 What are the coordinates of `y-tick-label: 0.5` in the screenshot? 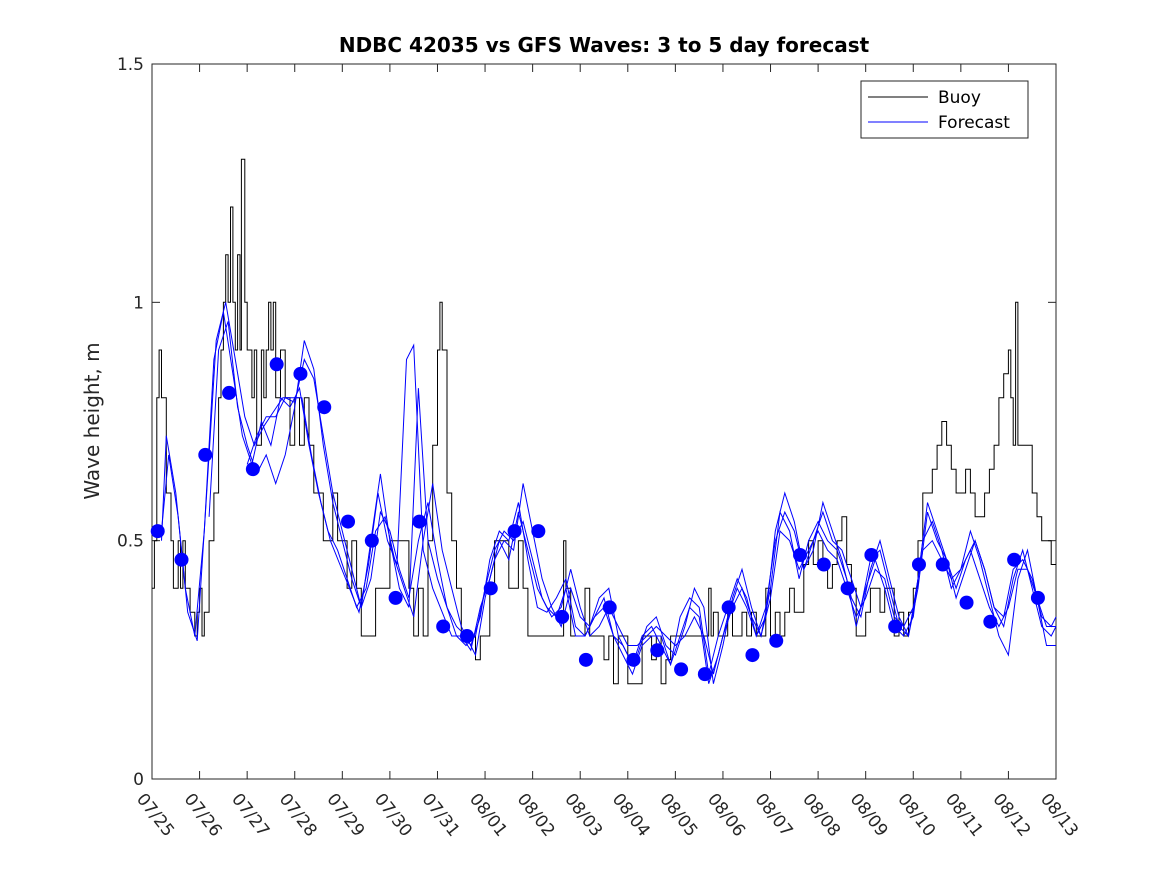 It's located at (130, 542).